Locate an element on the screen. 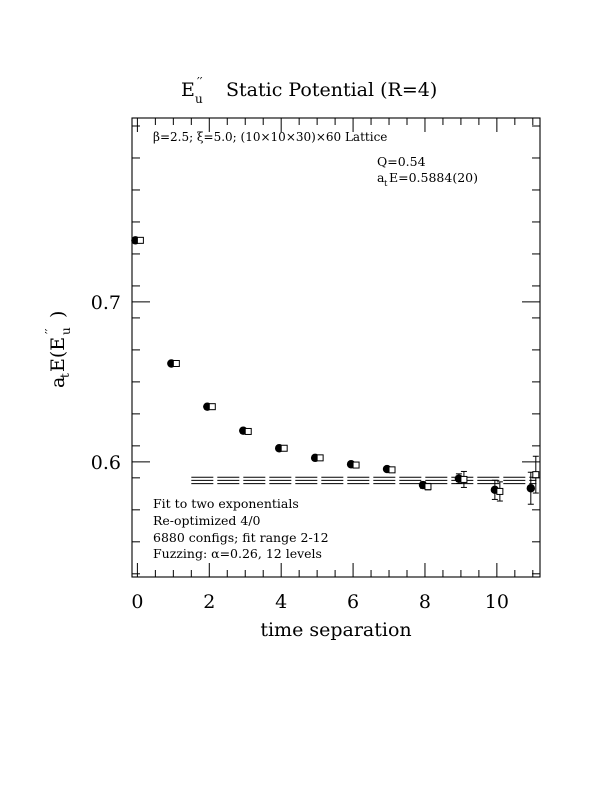 This screenshot has width=612, height=792. fit-energy-value: E=0.5884(20) is located at coordinates (433, 177).